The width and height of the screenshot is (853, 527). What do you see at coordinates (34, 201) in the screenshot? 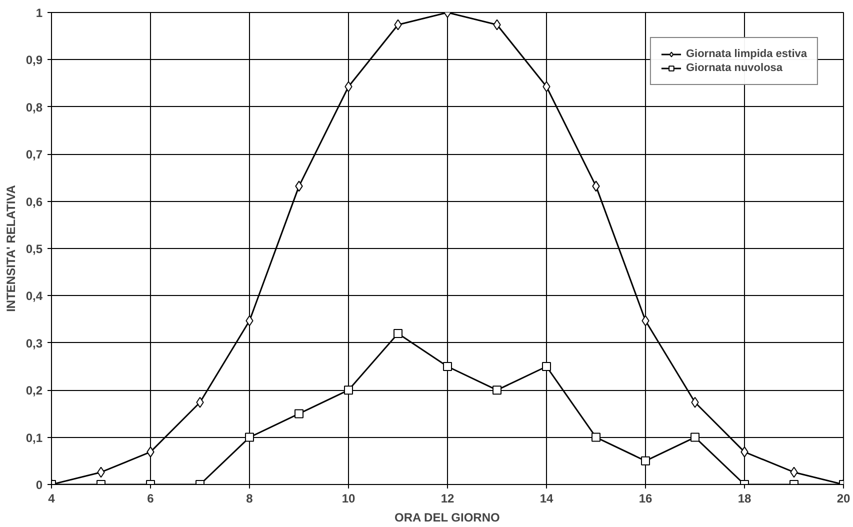
I see `y-tick-label: 0,6` at bounding box center [34, 201].